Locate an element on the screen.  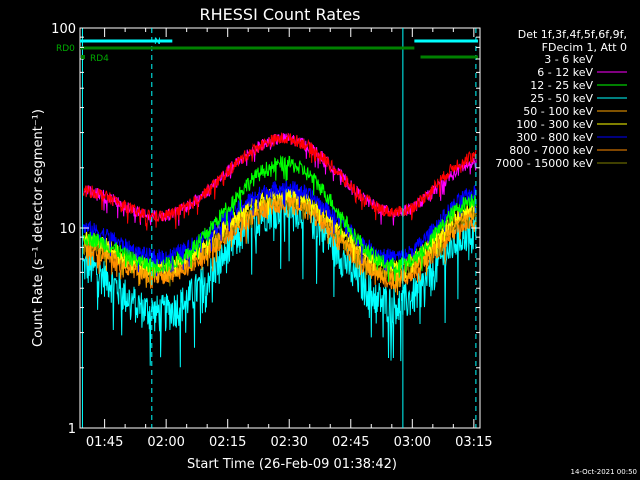
y-tick-label: 1 is located at coordinates (72, 429).